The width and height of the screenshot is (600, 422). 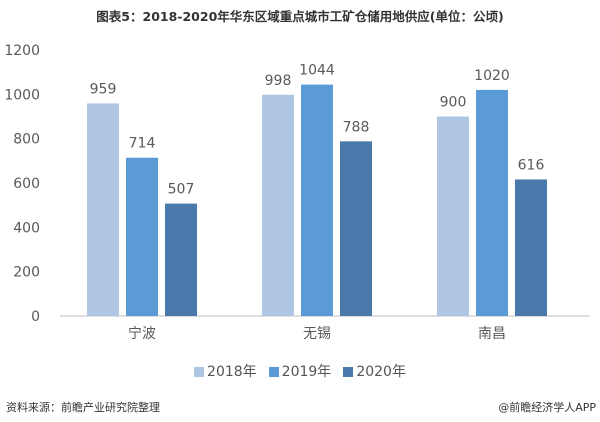 I want to click on legend-item: 2019年, so click(x=300, y=371).